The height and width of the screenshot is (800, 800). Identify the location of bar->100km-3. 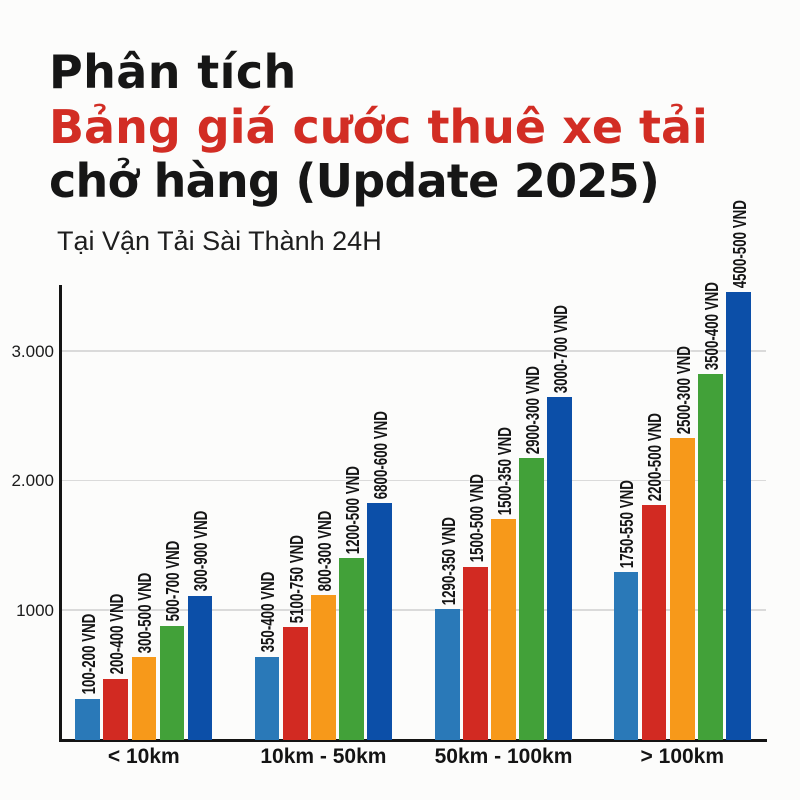
(682, 589).